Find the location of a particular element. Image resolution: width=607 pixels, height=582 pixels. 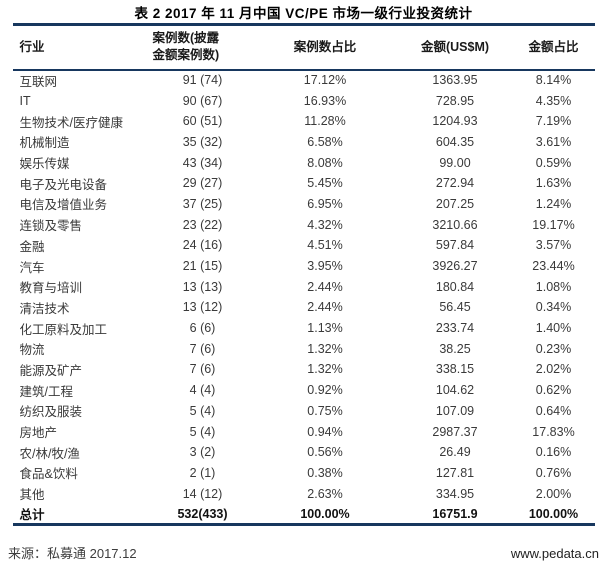

table-row: 物流 7 (6) 1.32% 38.25 0.23% is located at coordinates (304, 348).